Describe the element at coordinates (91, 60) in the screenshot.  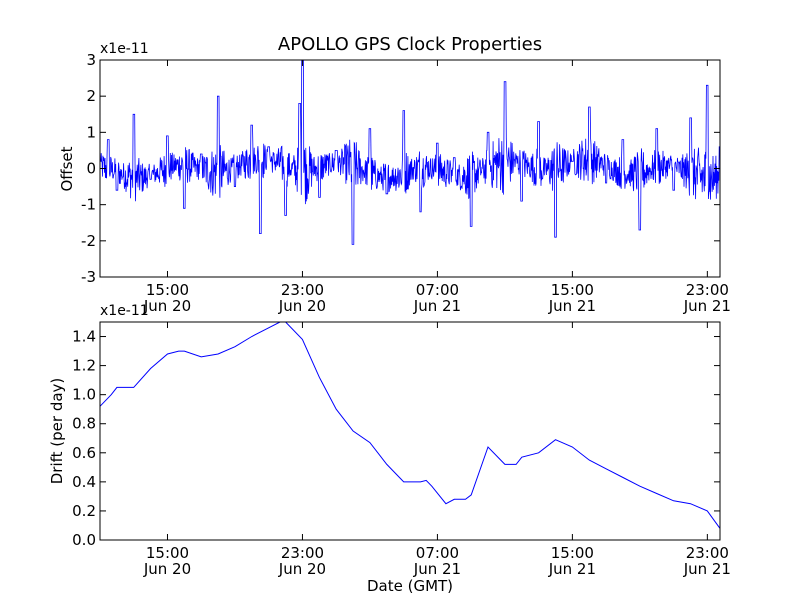
I see `offset-y-tick-label: 3` at that location.